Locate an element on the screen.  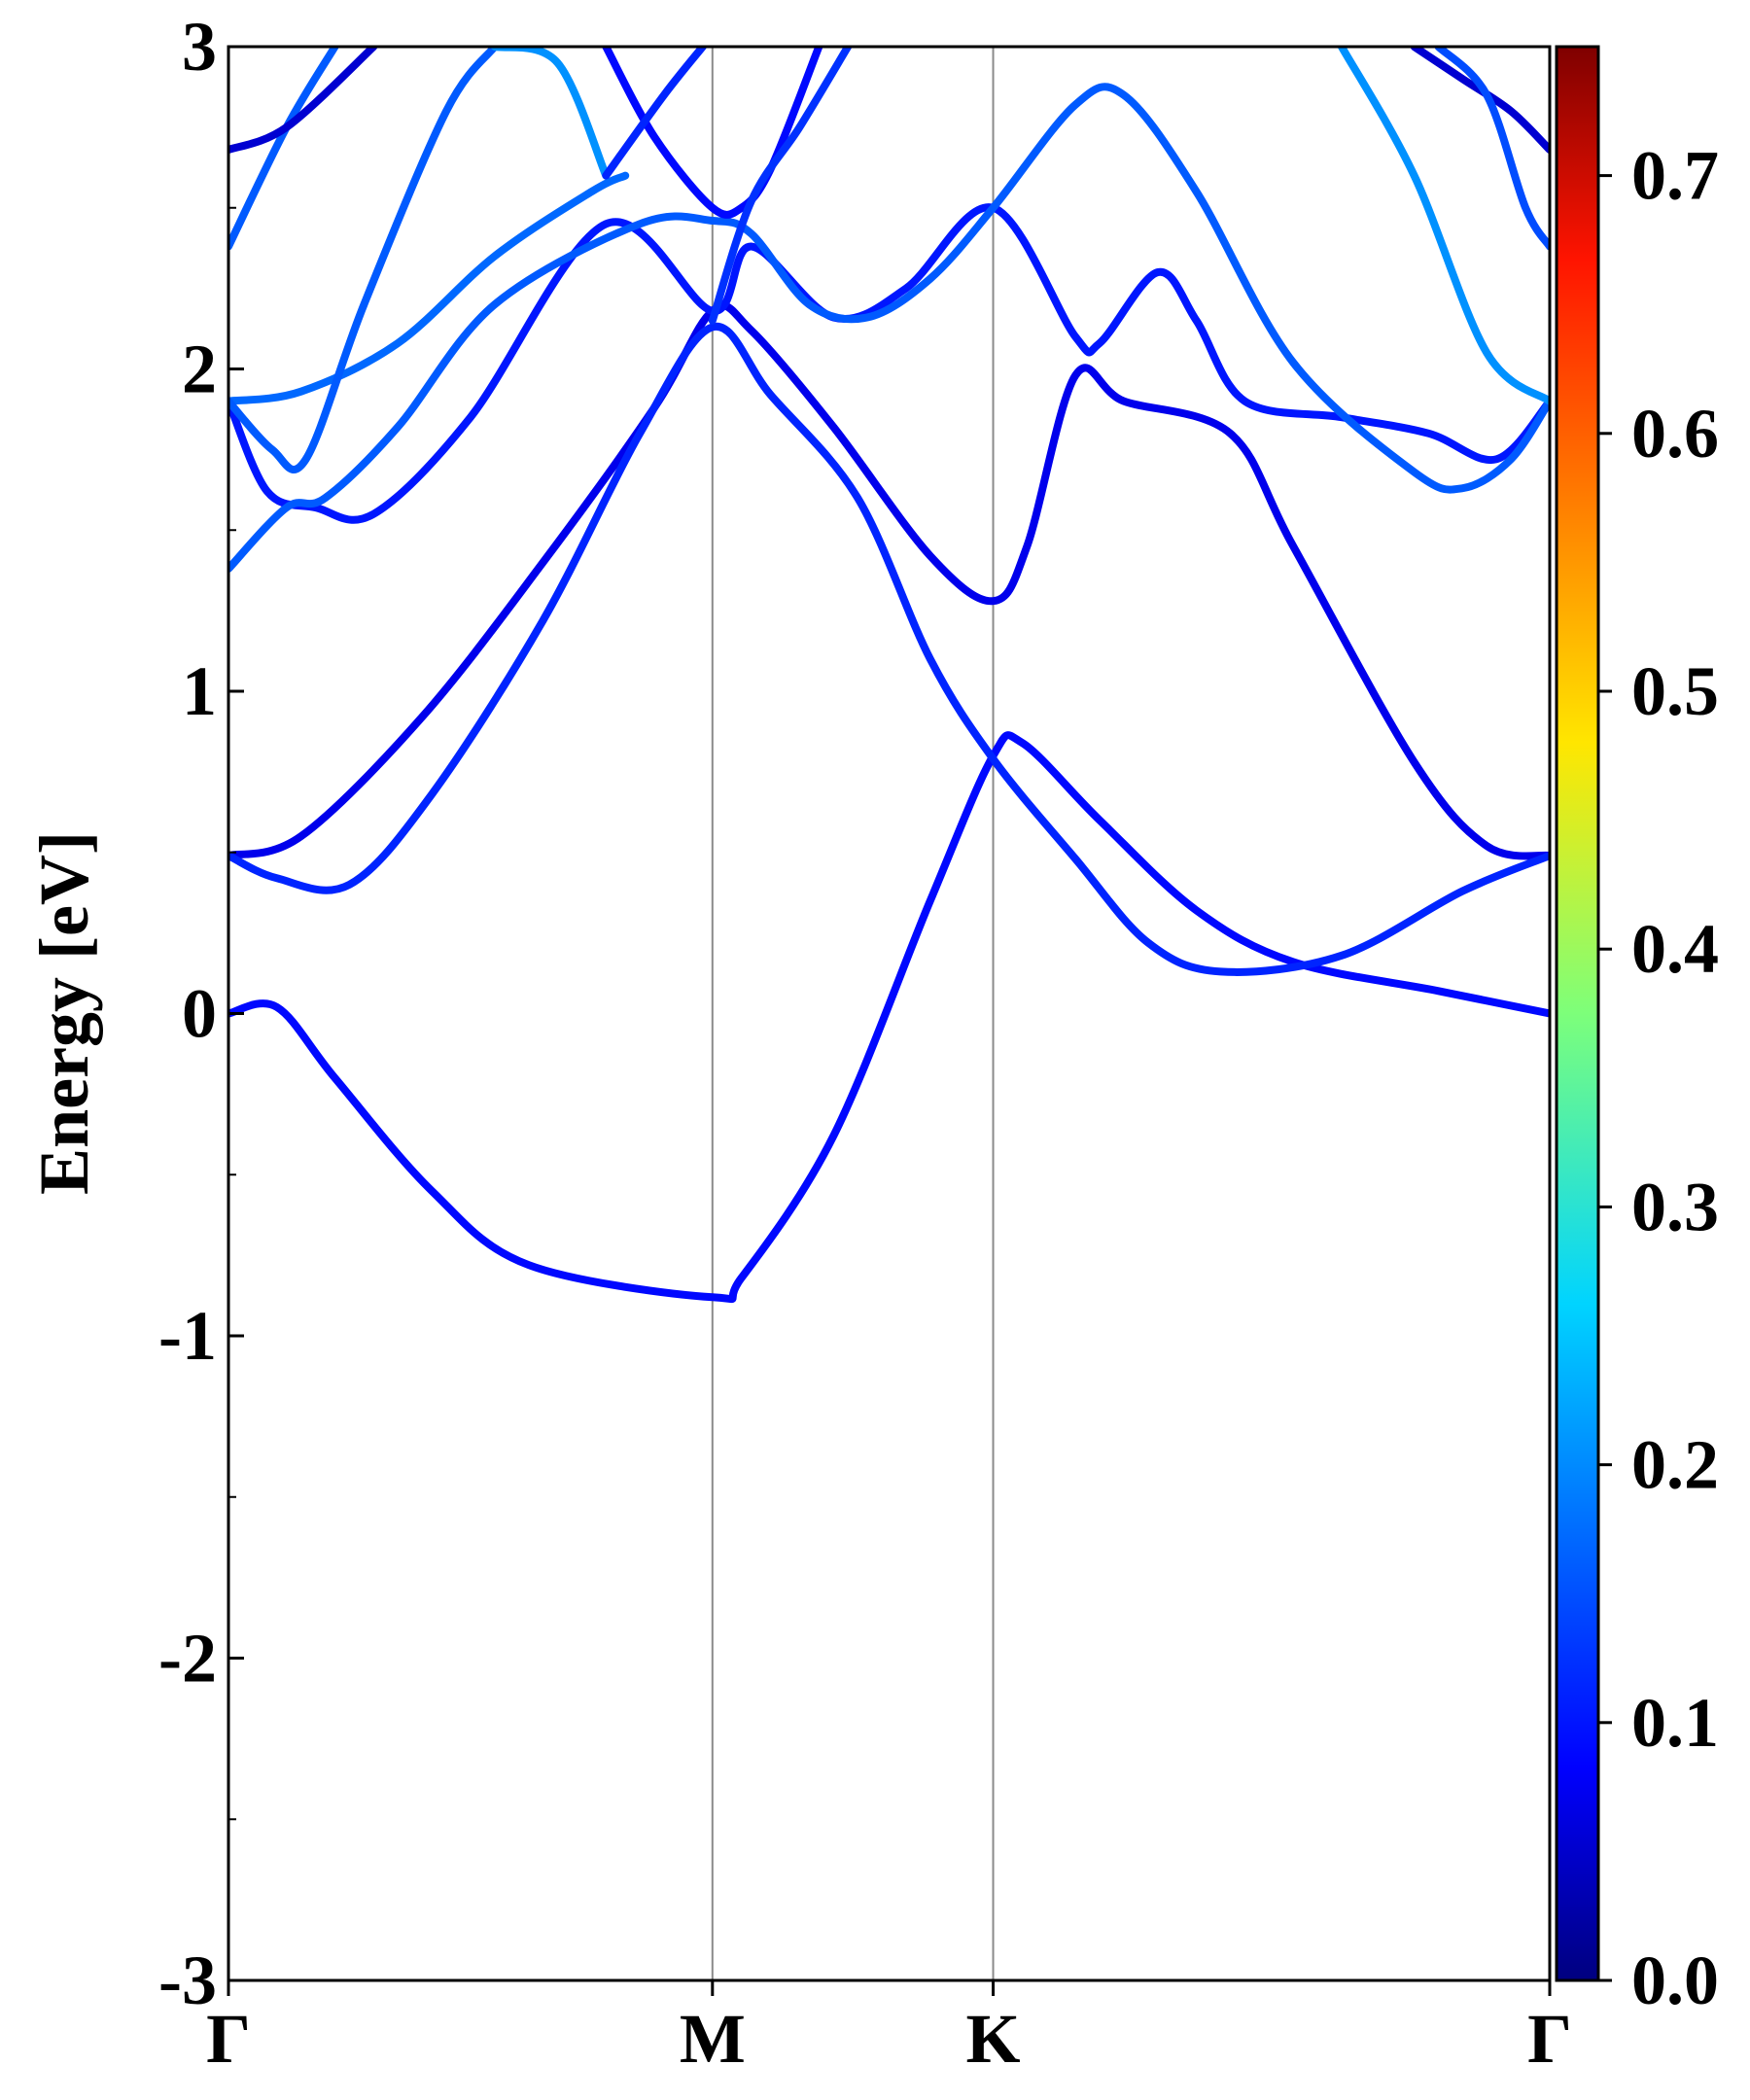
colorbar-tick-label: 0.5 is located at coordinates (1675, 691).